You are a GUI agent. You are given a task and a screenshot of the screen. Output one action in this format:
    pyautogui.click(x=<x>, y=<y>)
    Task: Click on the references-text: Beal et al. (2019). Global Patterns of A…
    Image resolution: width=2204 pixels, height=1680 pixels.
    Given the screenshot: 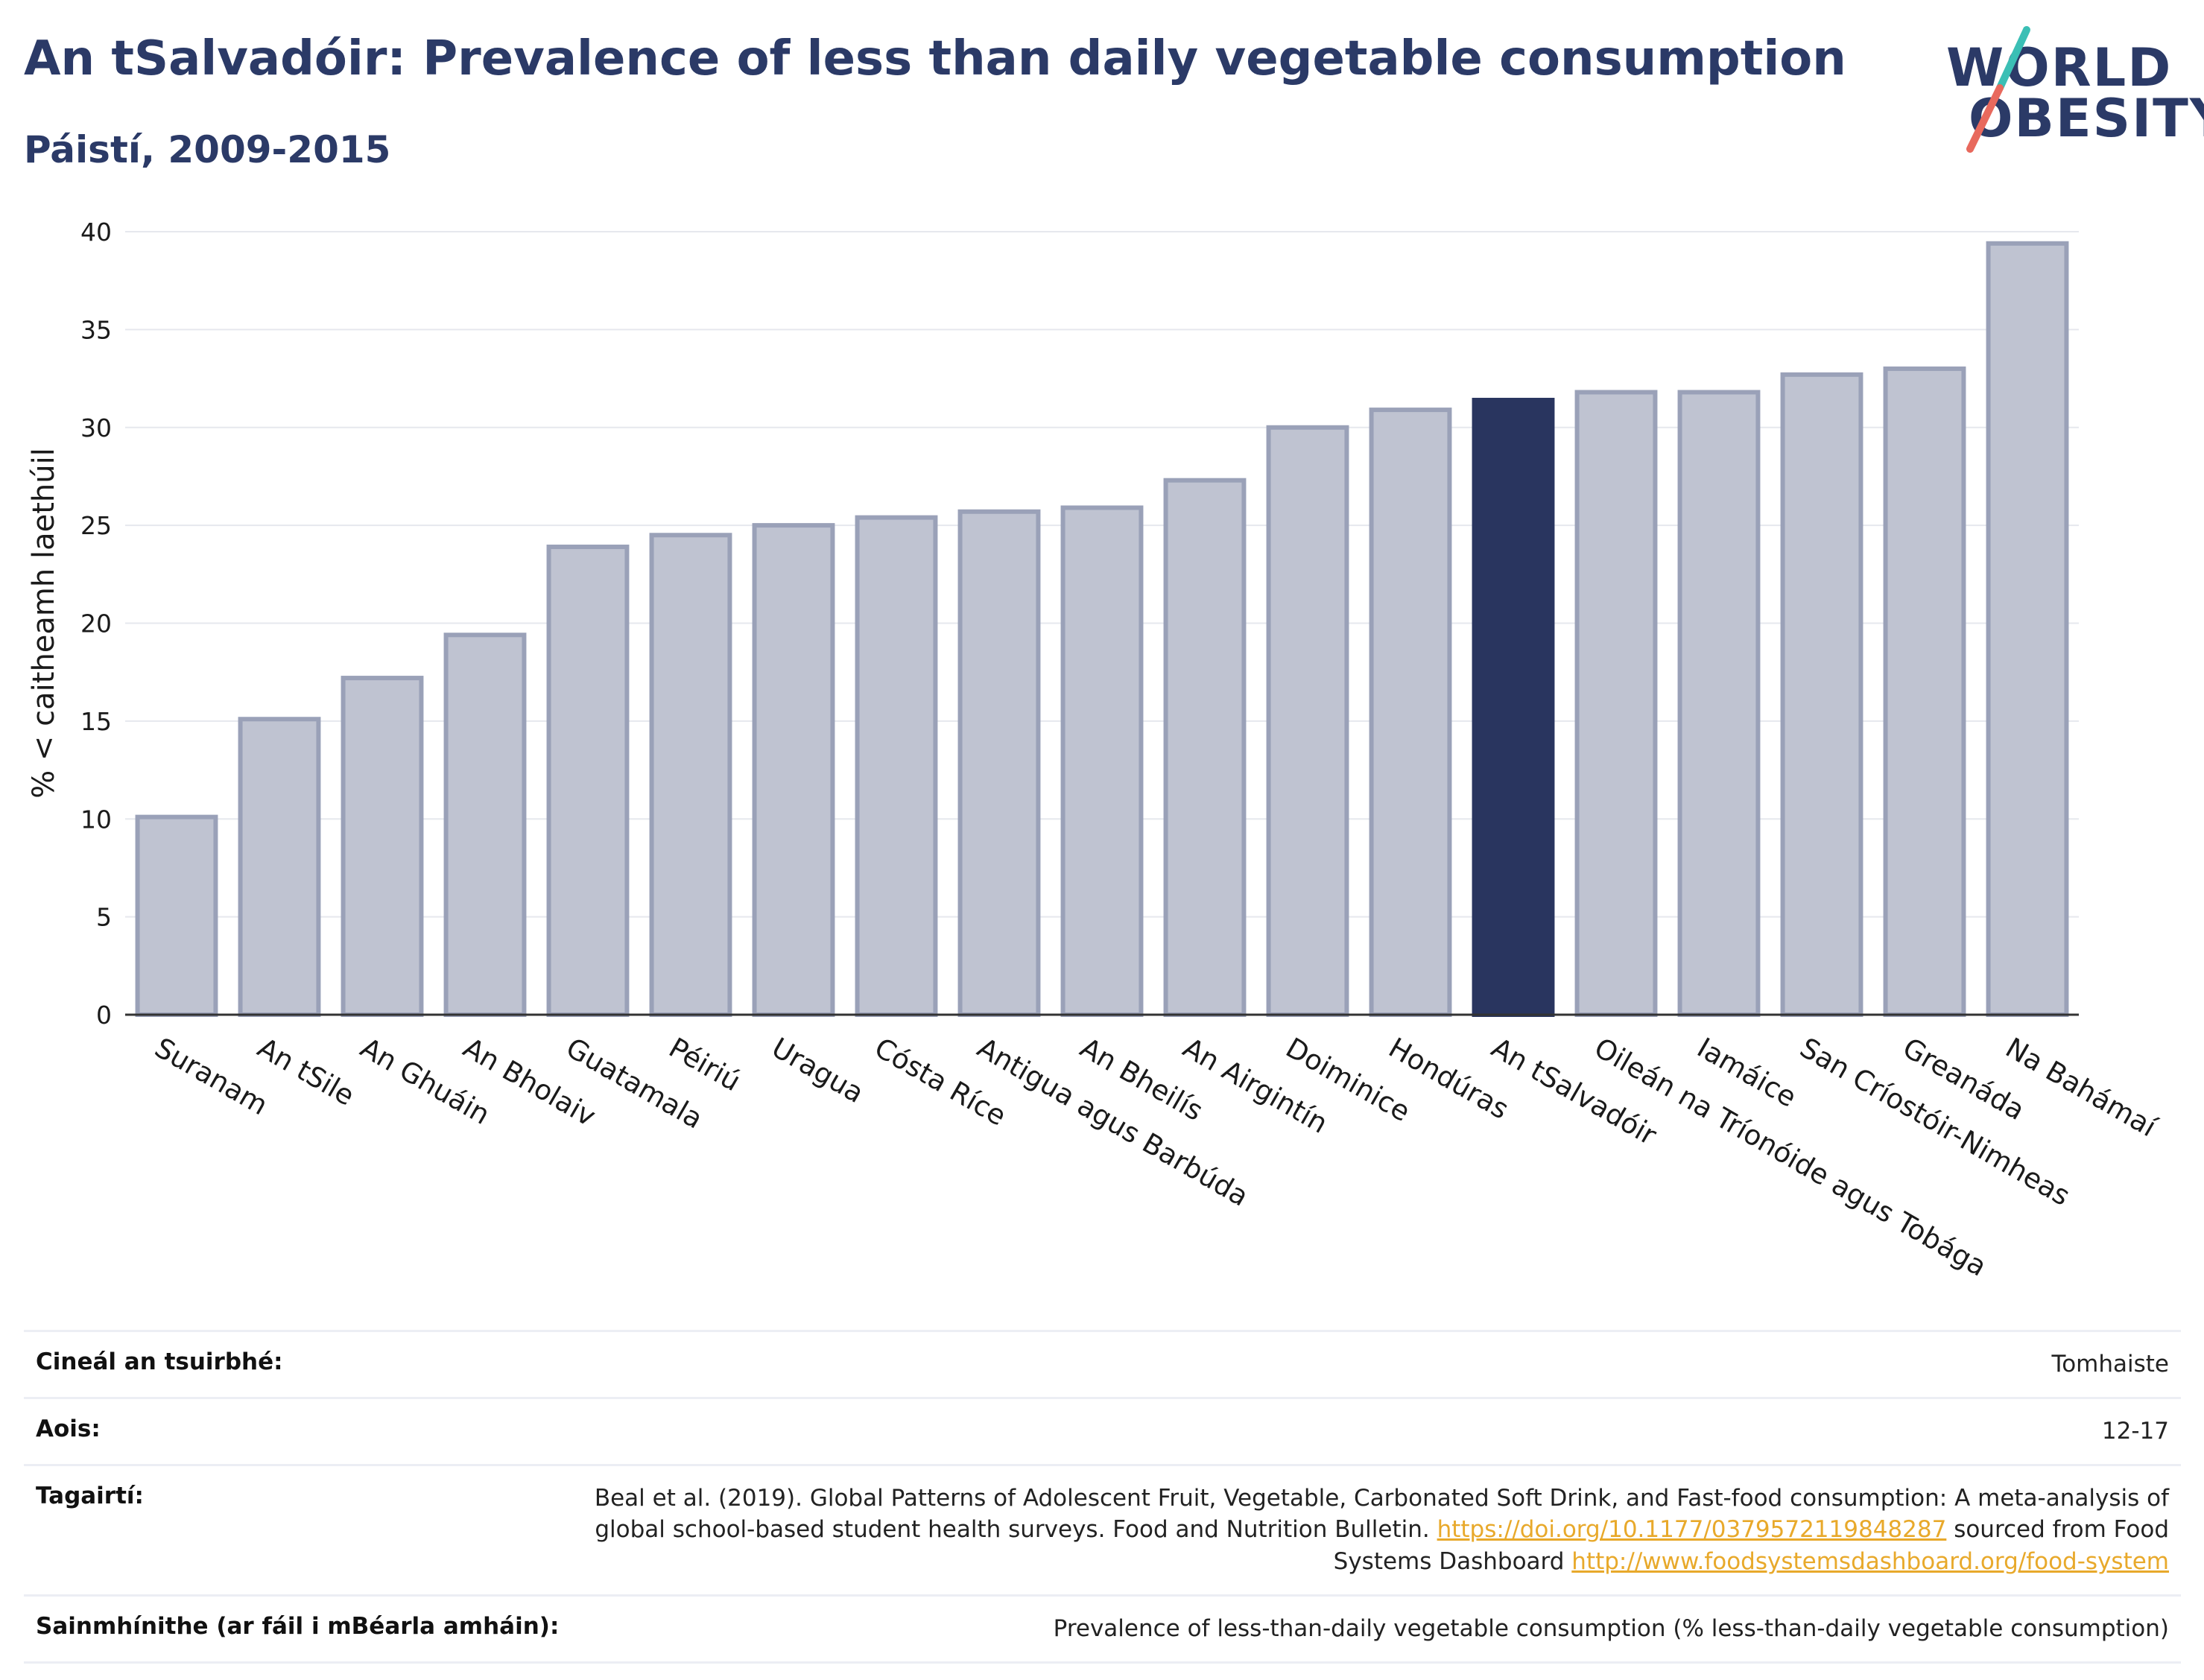 What is the action you would take?
    pyautogui.click(x=1379, y=1530)
    